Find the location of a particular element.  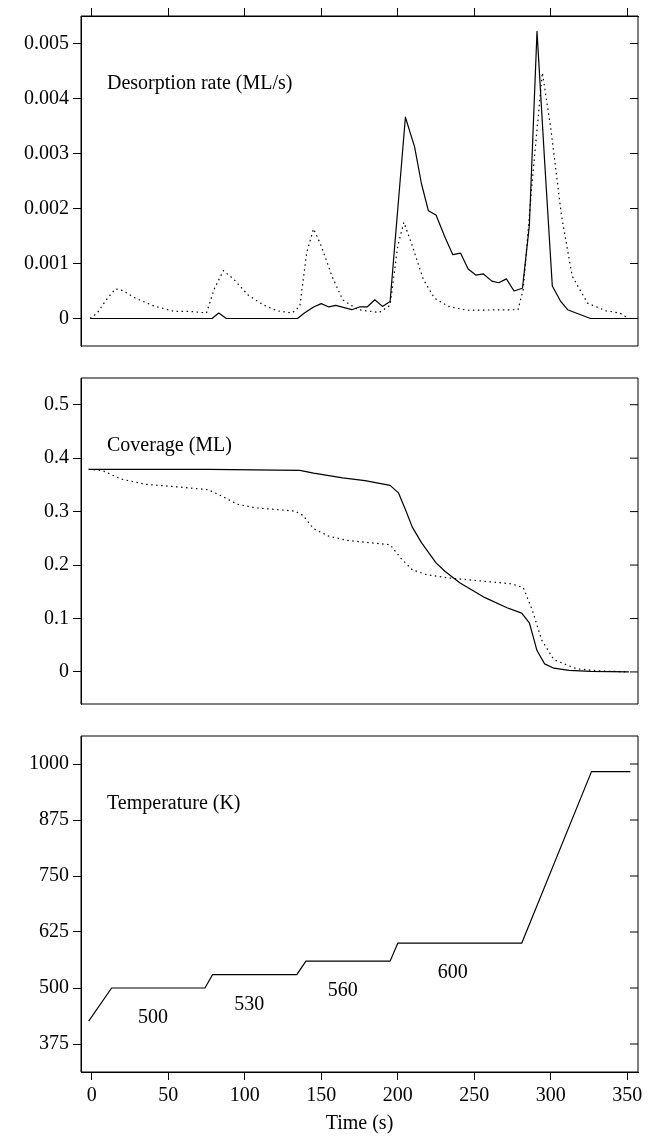

x-tick-label: 200 is located at coordinates (397, 1094).